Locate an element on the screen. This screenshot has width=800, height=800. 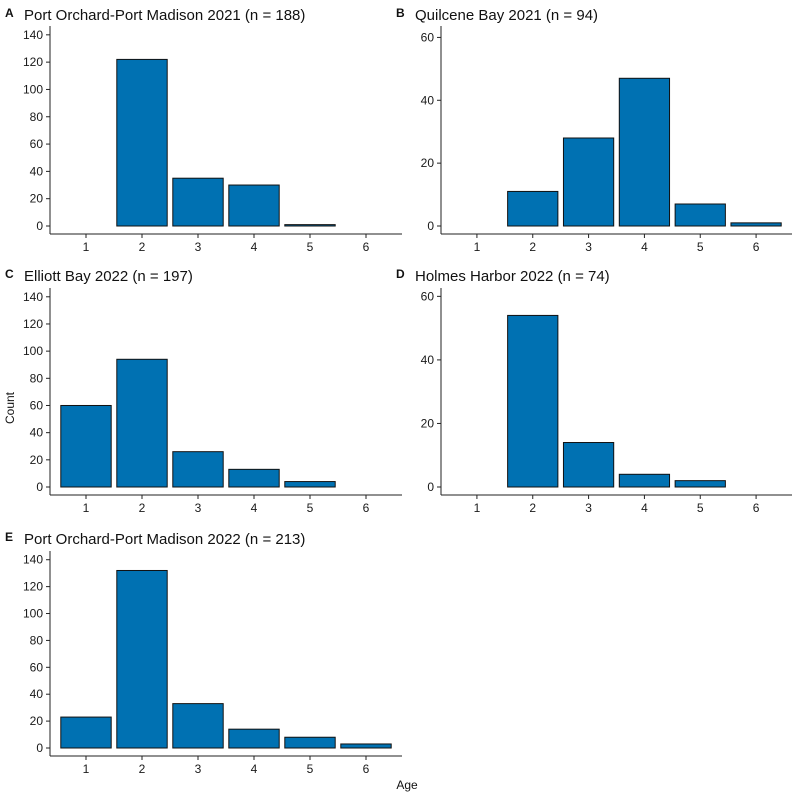
panel-title: Port Orchard-Port Madison 2022 (n = 213) is located at coordinates (164, 539).